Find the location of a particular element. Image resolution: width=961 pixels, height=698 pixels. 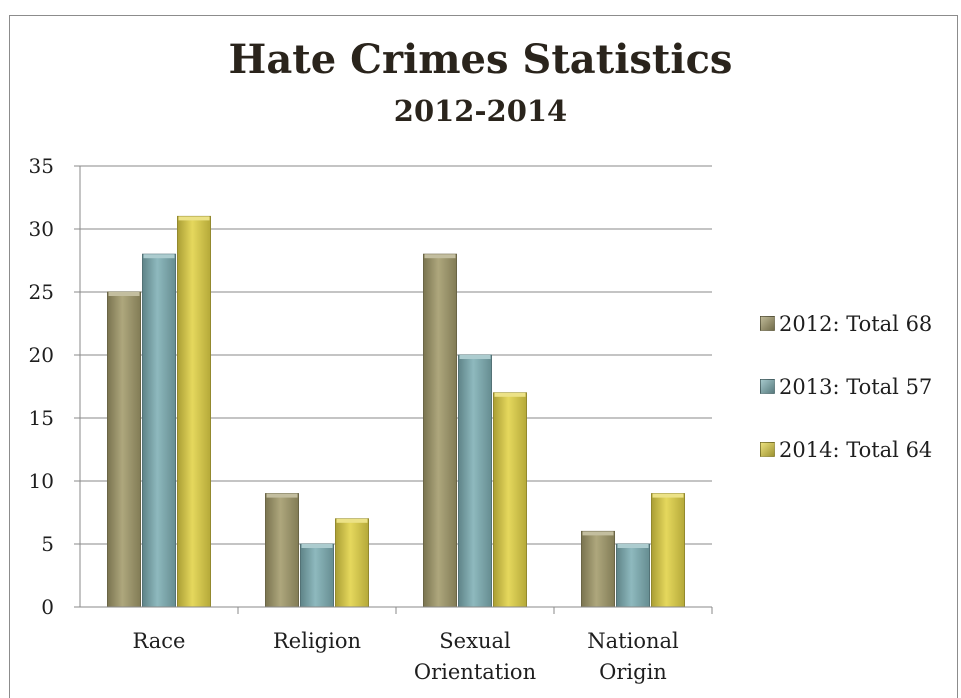

x-tick-label: Sexual is located at coordinates (475, 641).